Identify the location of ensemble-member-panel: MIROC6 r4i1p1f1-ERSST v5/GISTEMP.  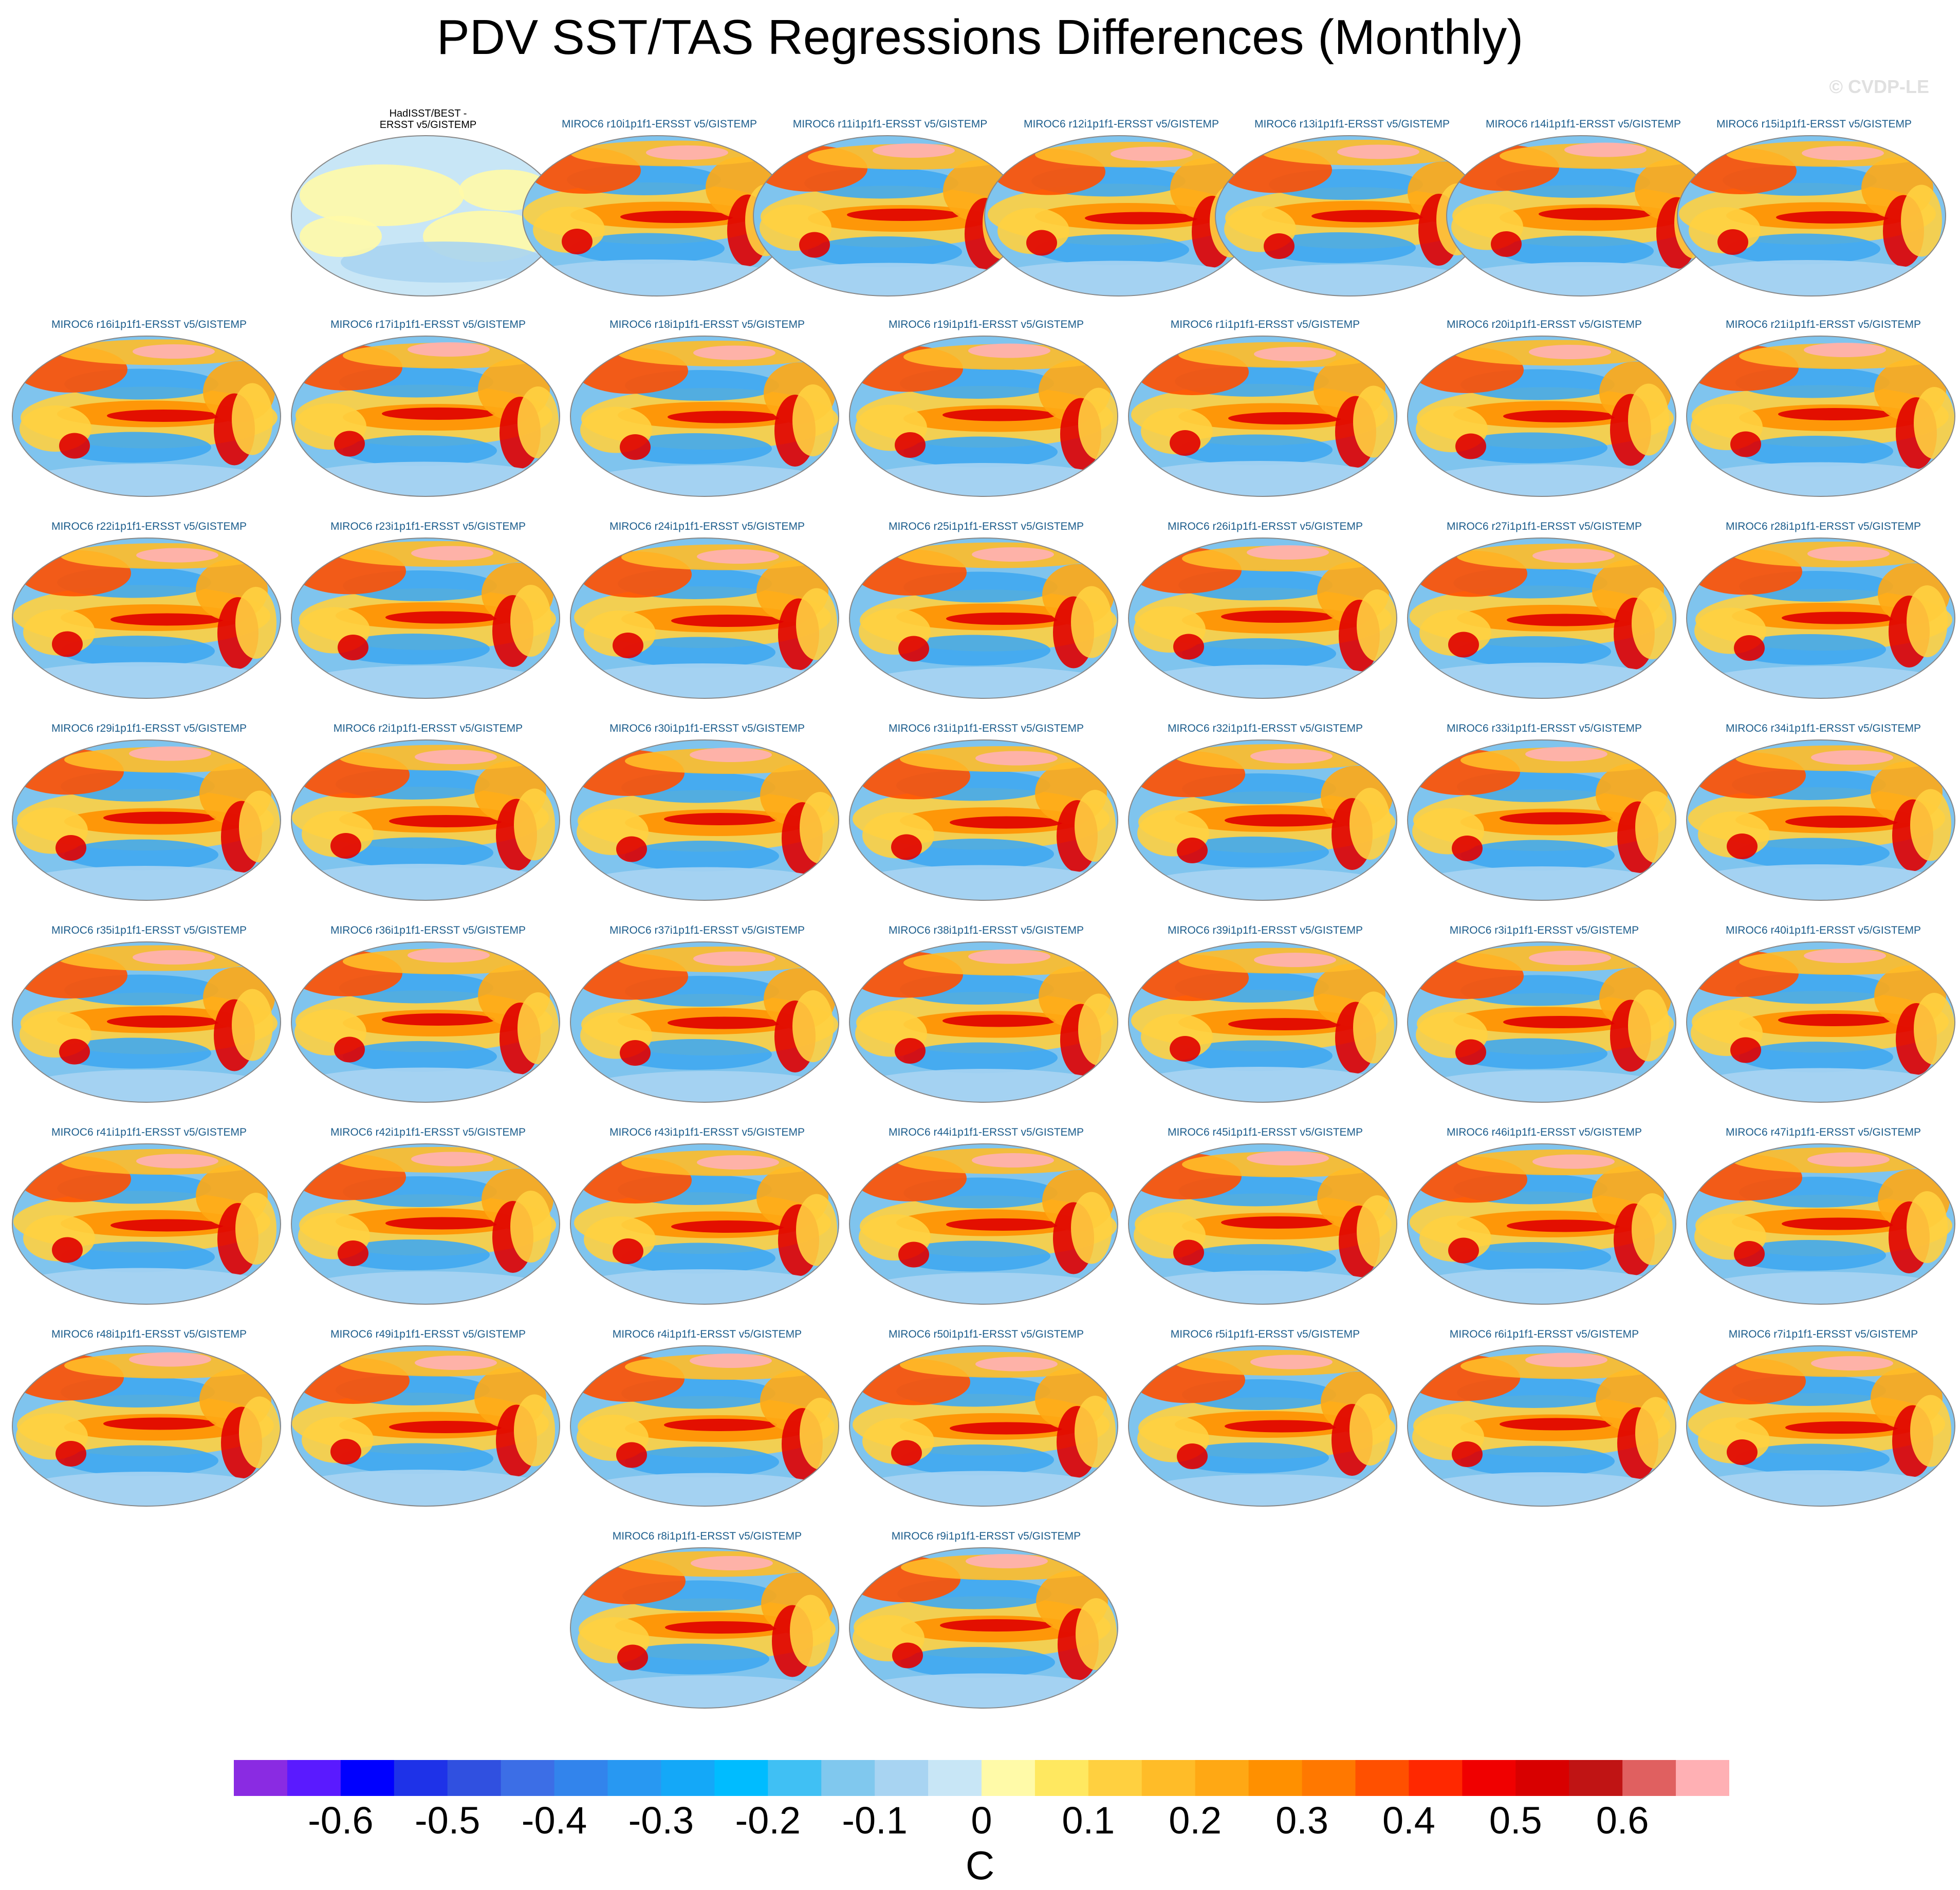
(707, 1420).